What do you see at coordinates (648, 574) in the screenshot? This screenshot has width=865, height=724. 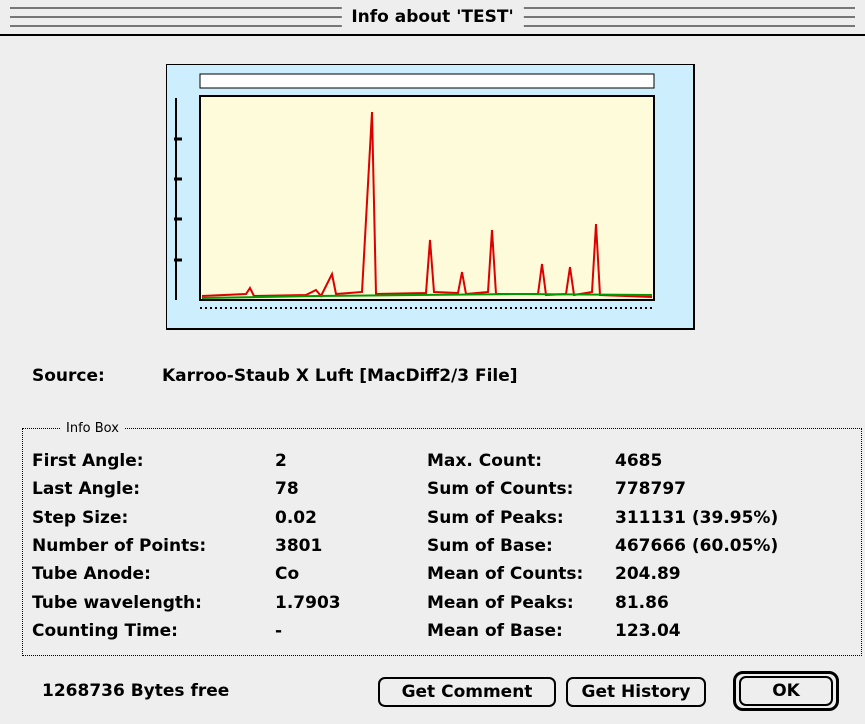 I see `info-value: 204.89` at bounding box center [648, 574].